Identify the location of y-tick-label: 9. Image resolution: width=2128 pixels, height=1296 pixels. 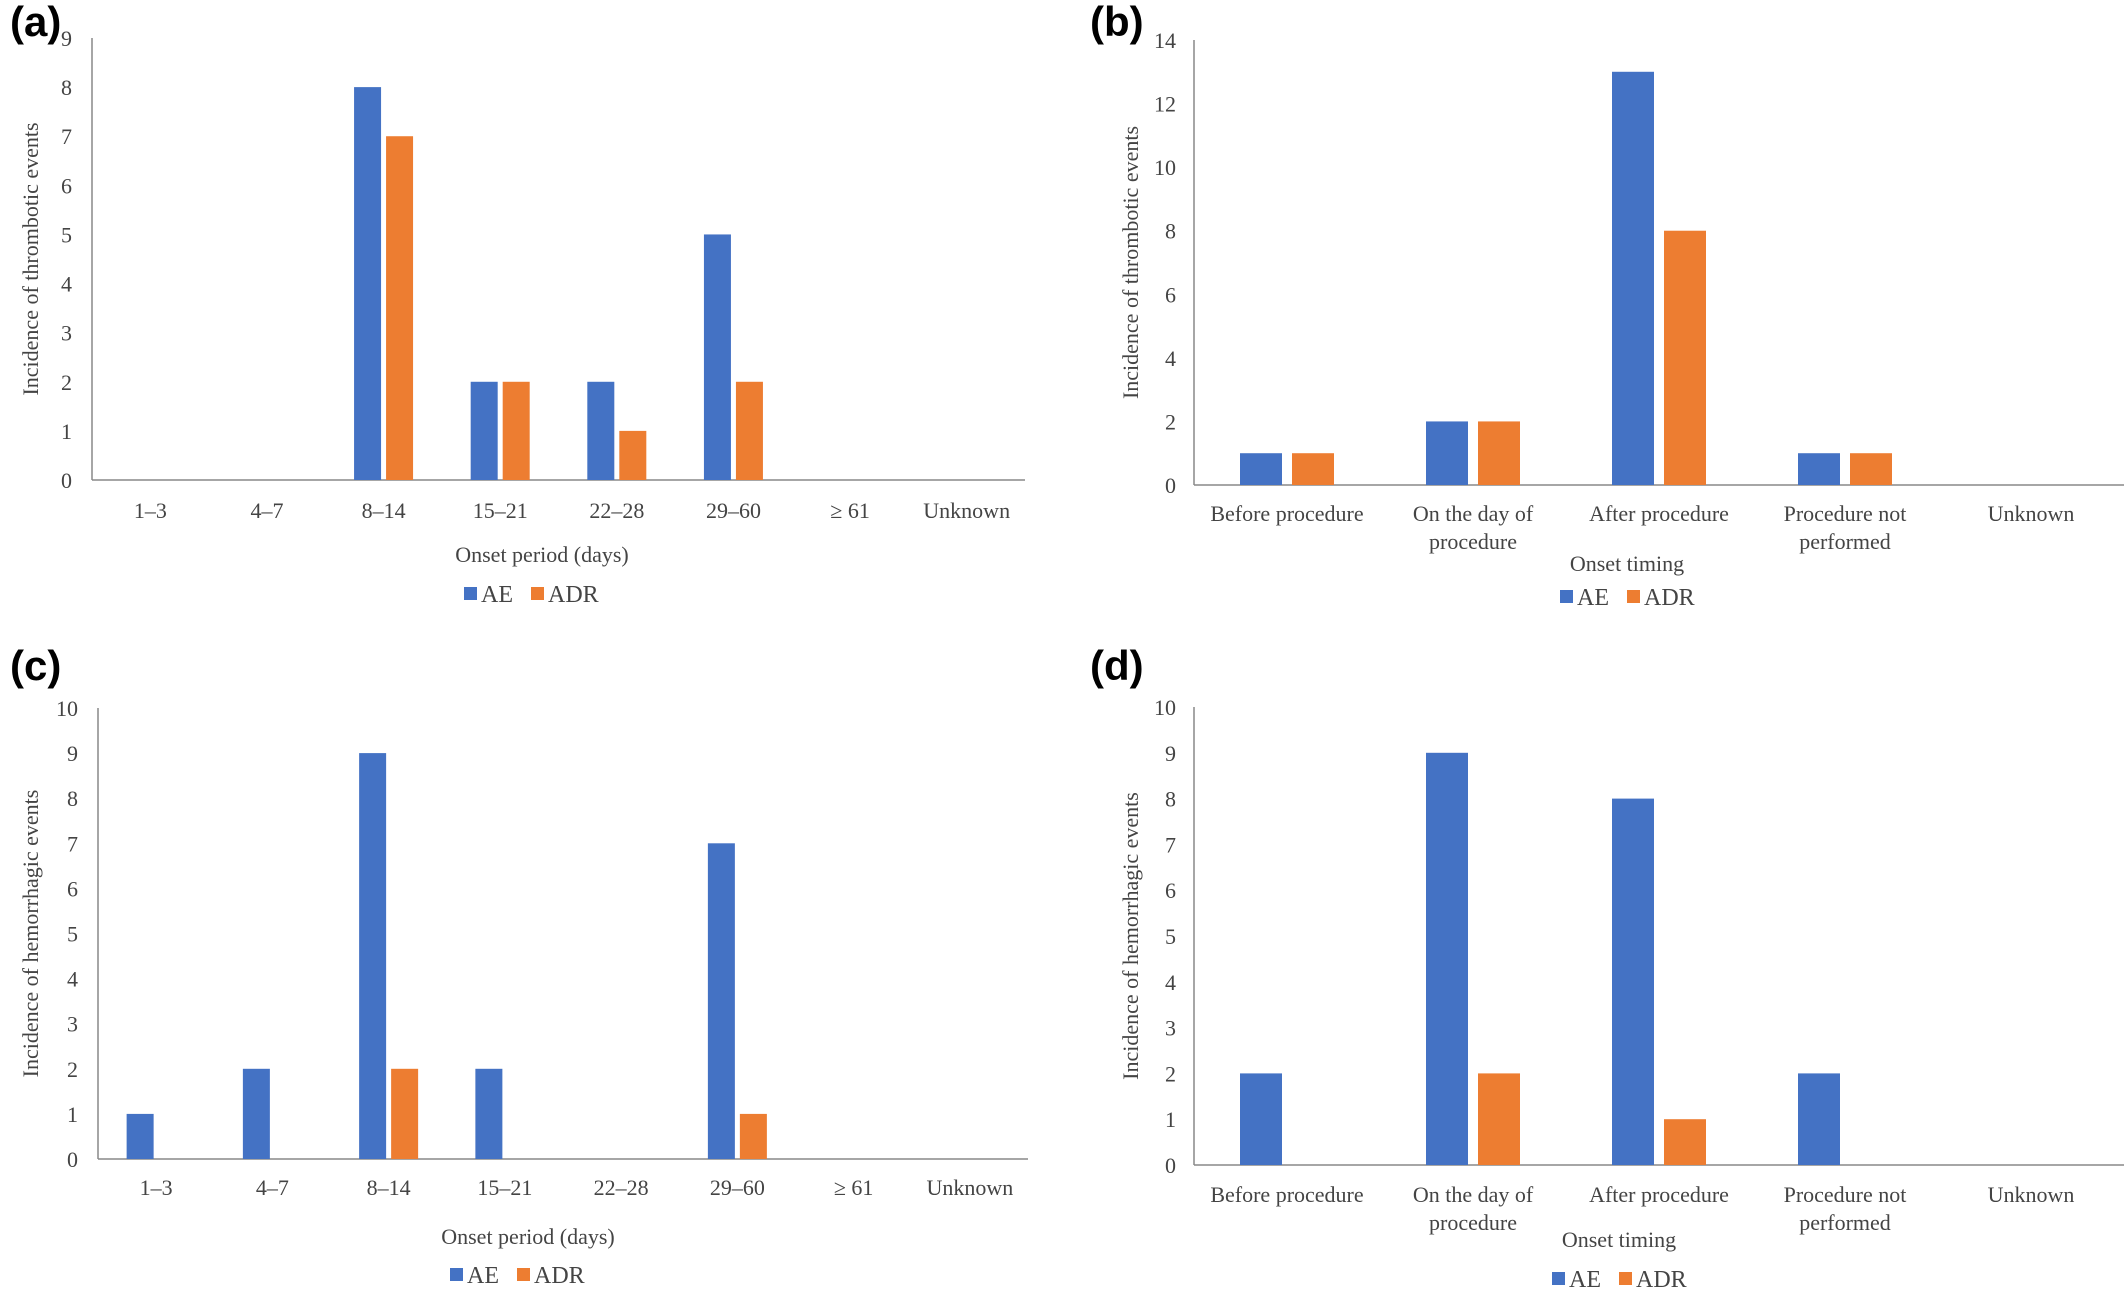
(66, 38).